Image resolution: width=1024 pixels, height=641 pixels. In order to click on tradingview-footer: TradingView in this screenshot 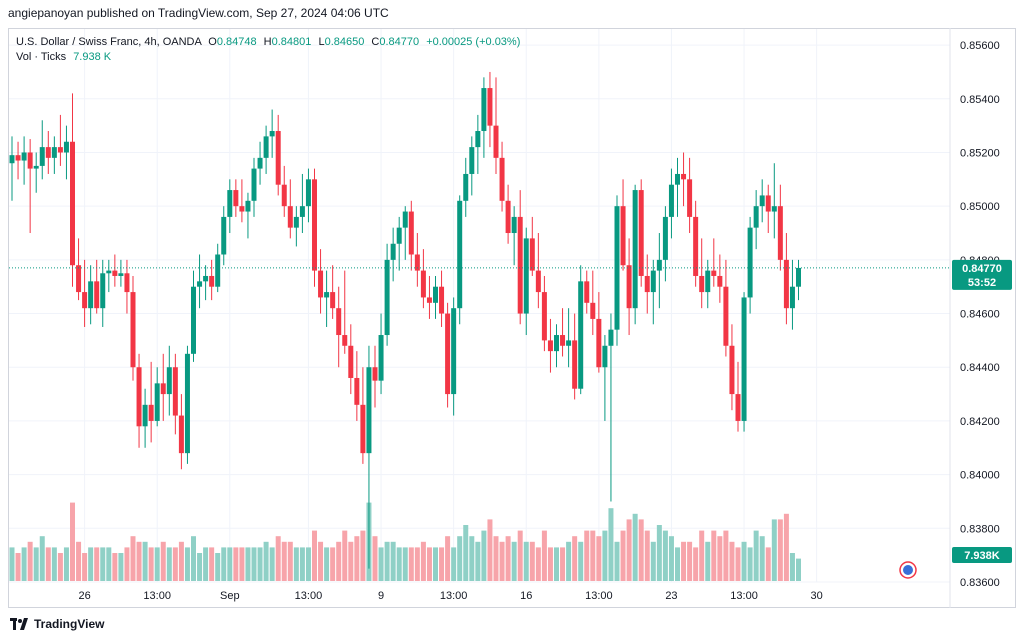, I will do `click(57, 624)`.